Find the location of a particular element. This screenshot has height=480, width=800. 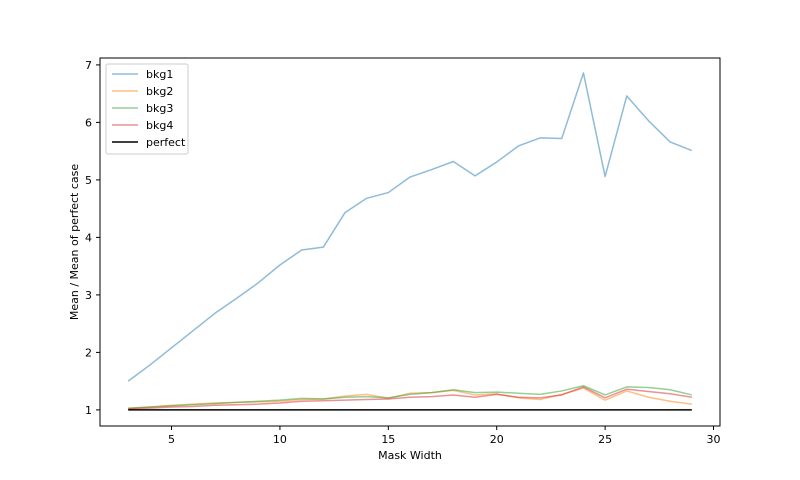

x-tick-label: 30 is located at coordinates (713, 439).